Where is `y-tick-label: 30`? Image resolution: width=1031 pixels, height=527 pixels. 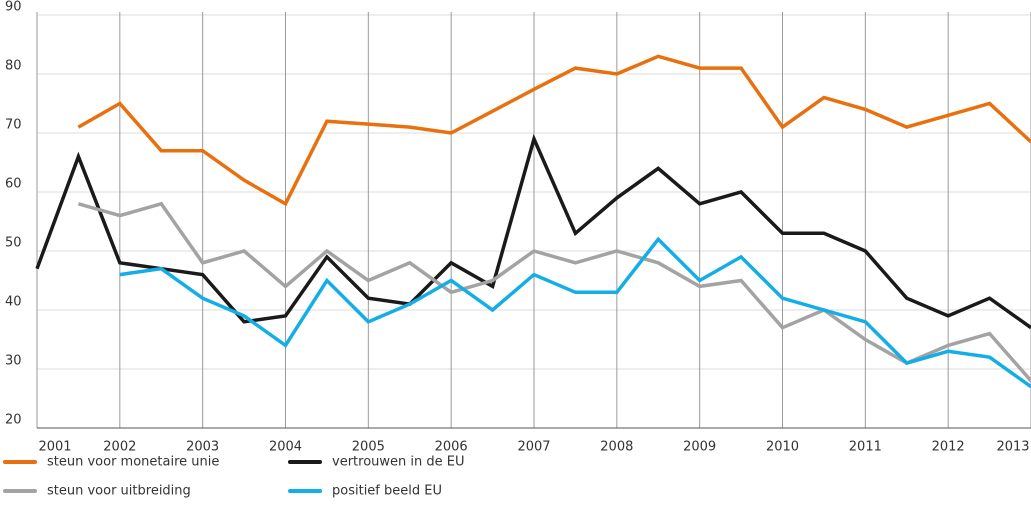
y-tick-label: 30 is located at coordinates (13, 361).